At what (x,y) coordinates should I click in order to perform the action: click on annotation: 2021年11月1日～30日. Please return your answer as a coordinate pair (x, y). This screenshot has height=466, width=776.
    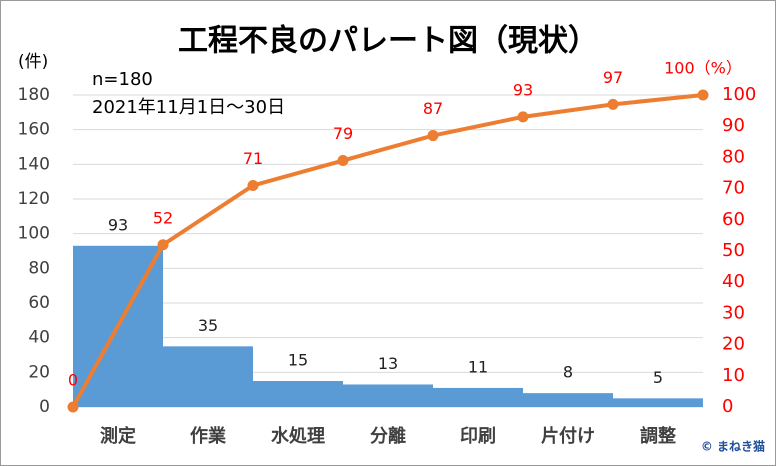
    Looking at the image, I should click on (188, 107).